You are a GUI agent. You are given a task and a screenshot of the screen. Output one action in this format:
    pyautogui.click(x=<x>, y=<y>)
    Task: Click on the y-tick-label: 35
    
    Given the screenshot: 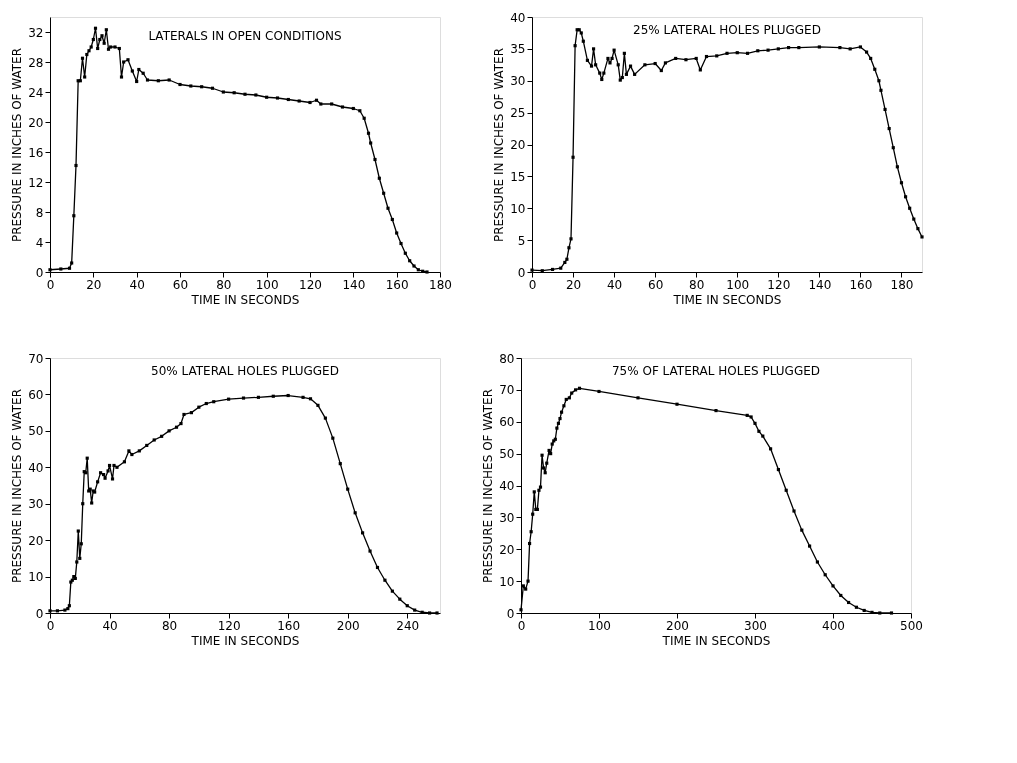 What is the action you would take?
    pyautogui.click(x=518, y=49)
    